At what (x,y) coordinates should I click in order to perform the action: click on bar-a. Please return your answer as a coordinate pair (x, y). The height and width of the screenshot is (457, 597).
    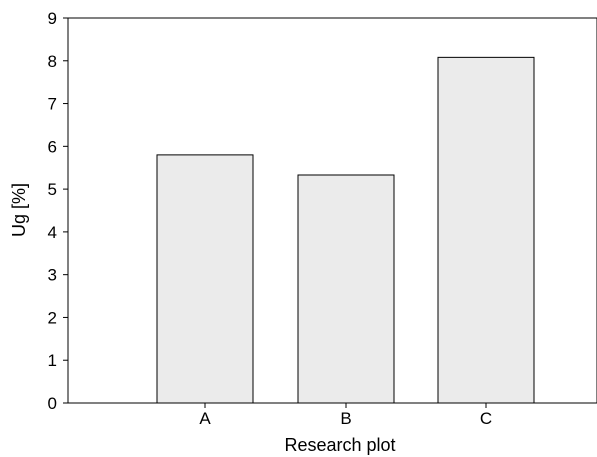
    Looking at the image, I should click on (205, 279).